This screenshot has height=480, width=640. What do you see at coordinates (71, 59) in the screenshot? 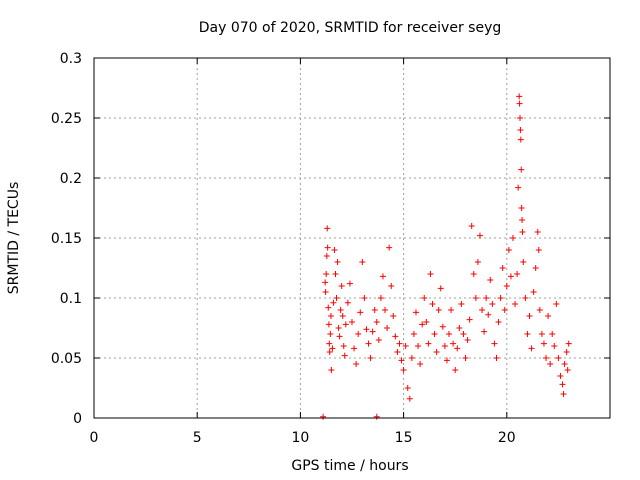
I see `y-tick-label: 0.3` at bounding box center [71, 59].